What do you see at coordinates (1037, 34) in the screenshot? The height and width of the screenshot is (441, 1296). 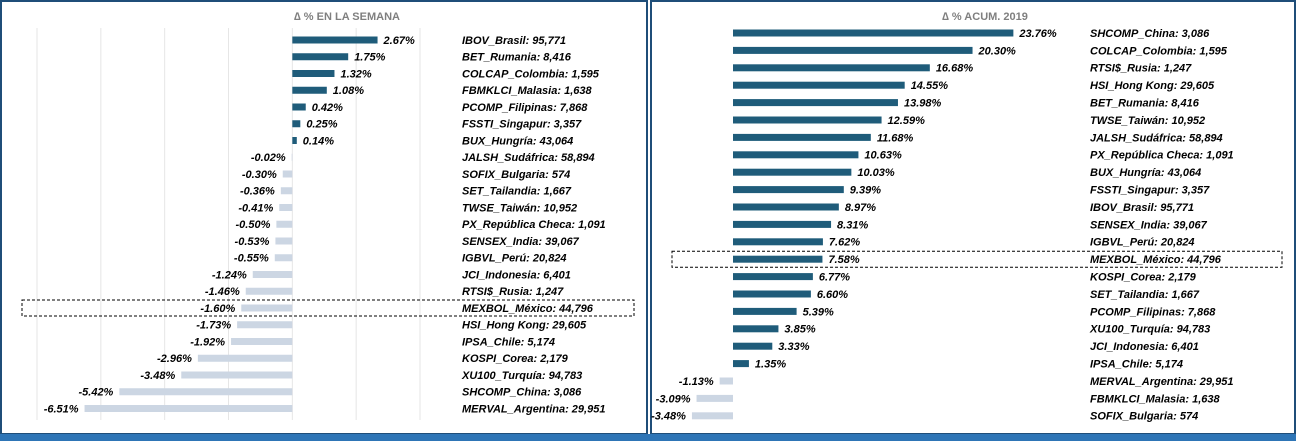 I see `value-label: 23.76%` at bounding box center [1037, 34].